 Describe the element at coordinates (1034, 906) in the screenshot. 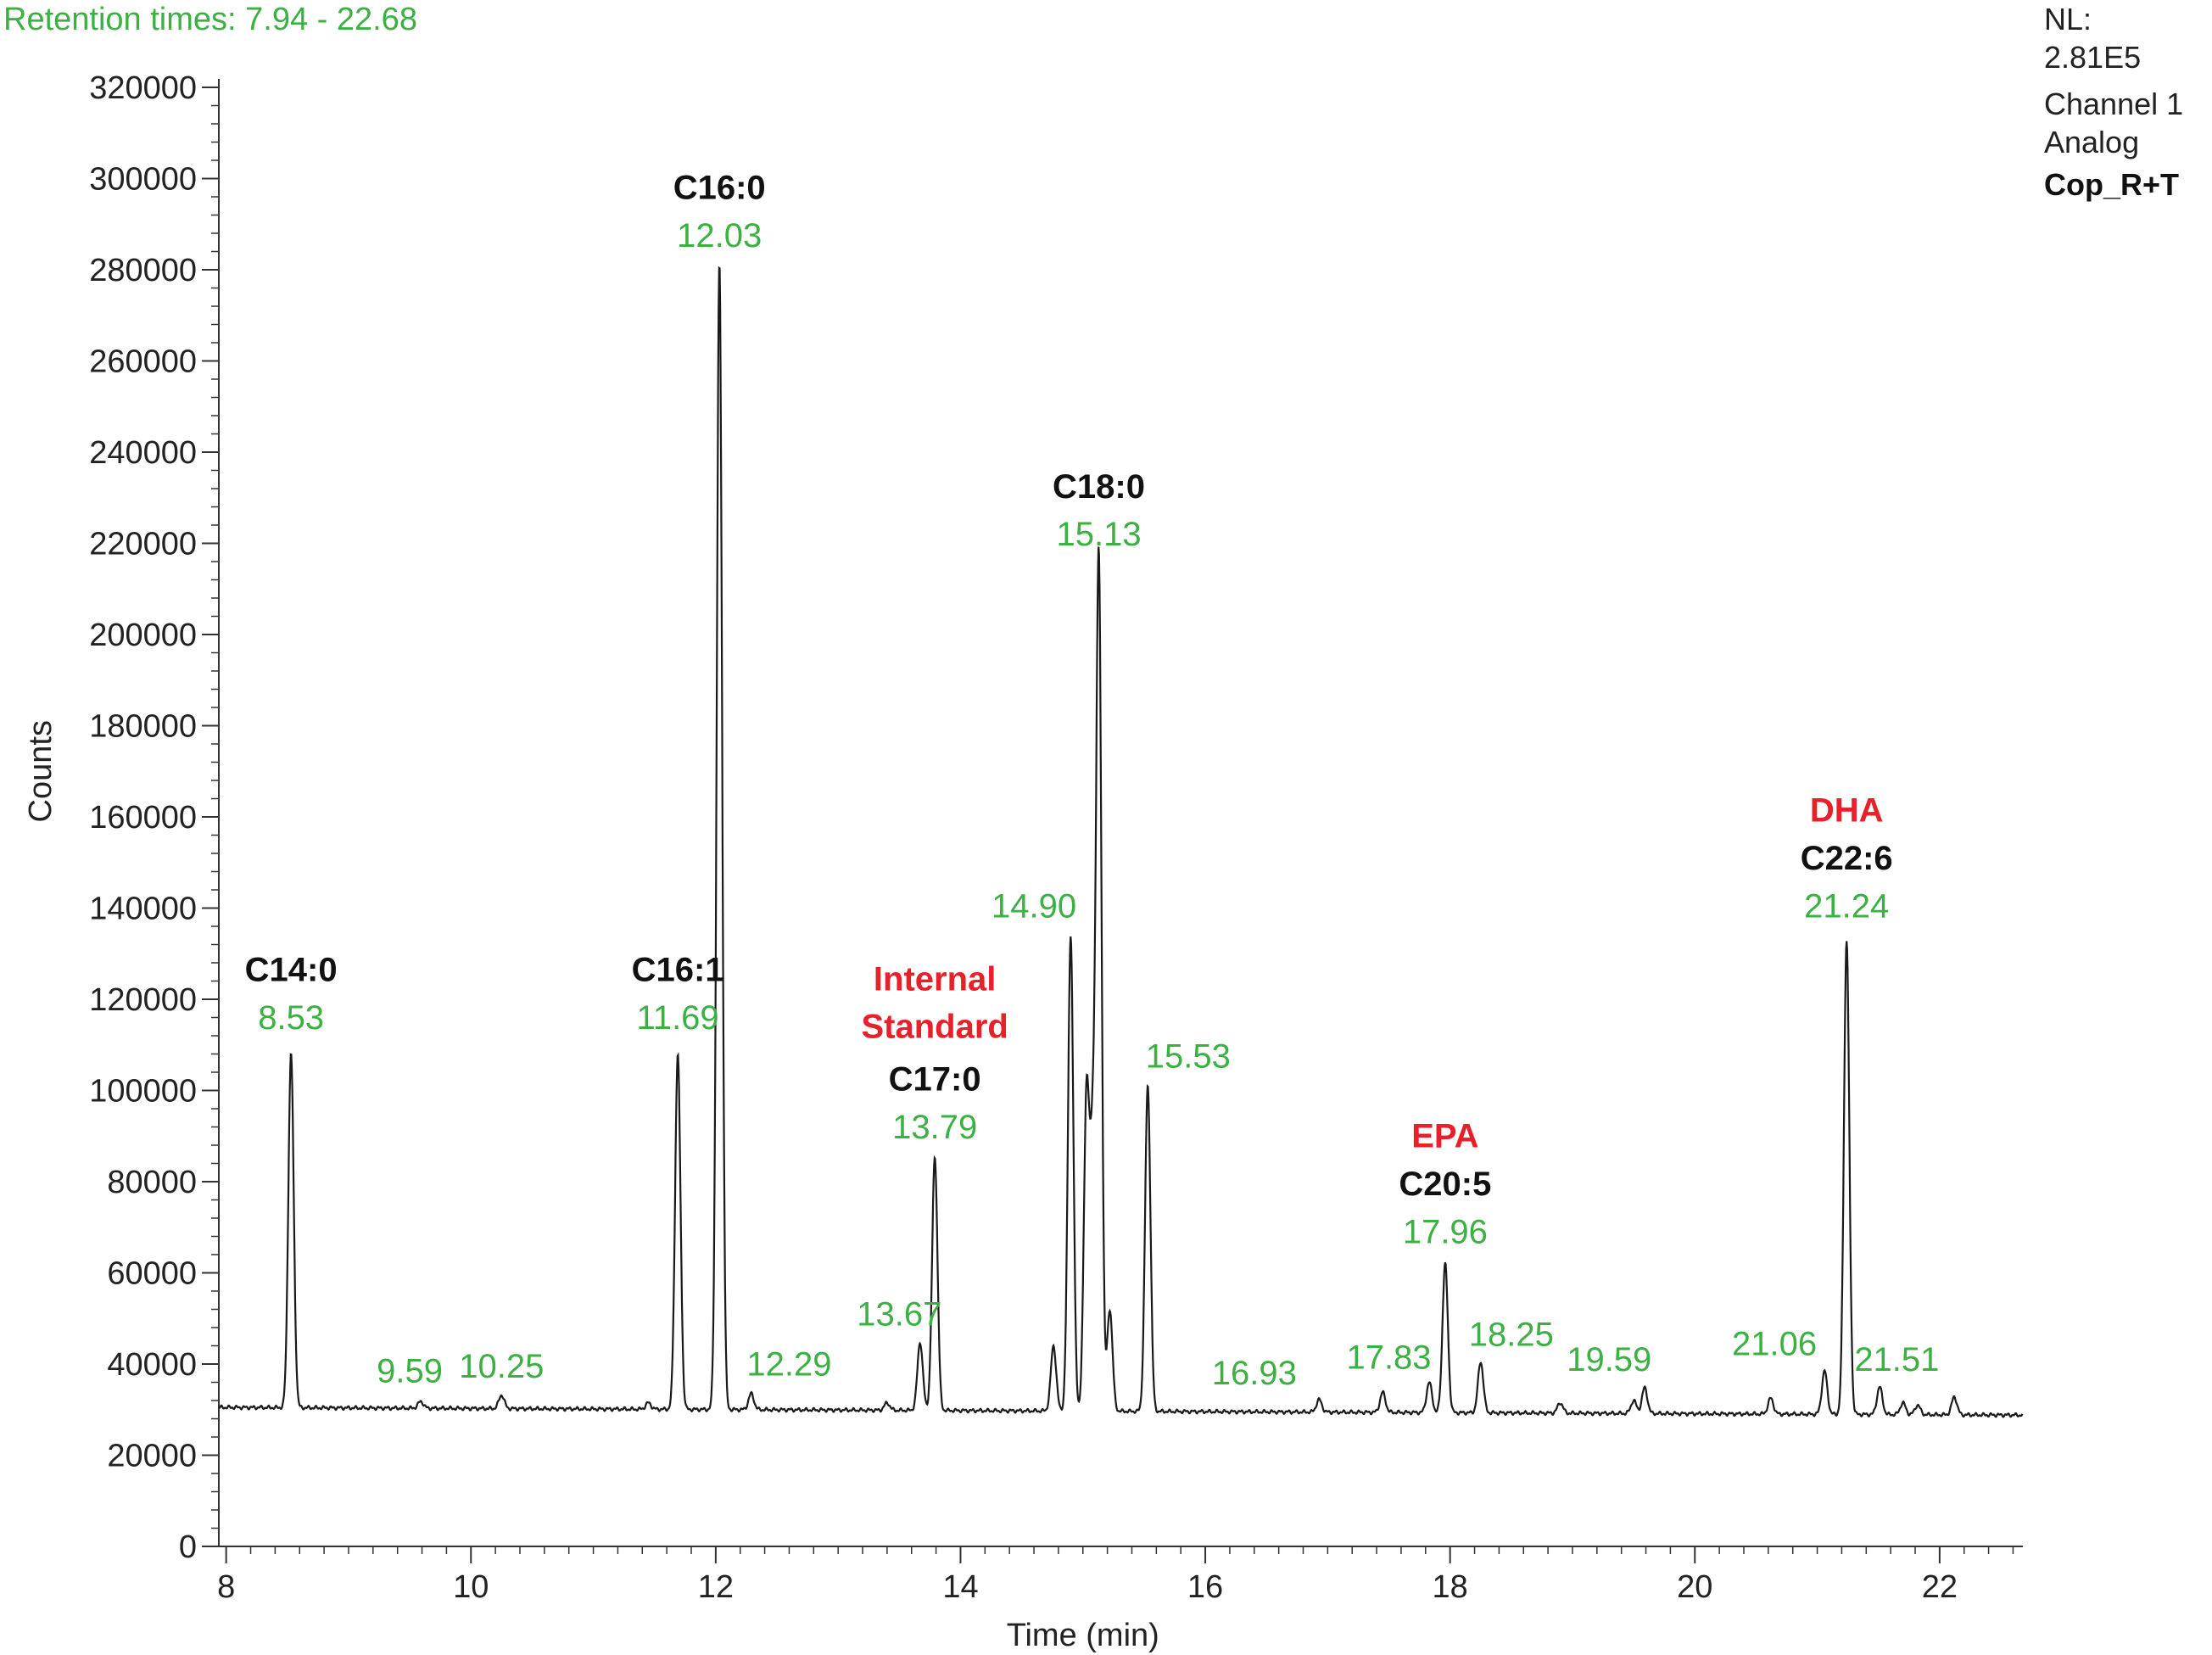

I see `retention-time-label: 14.90` at that location.